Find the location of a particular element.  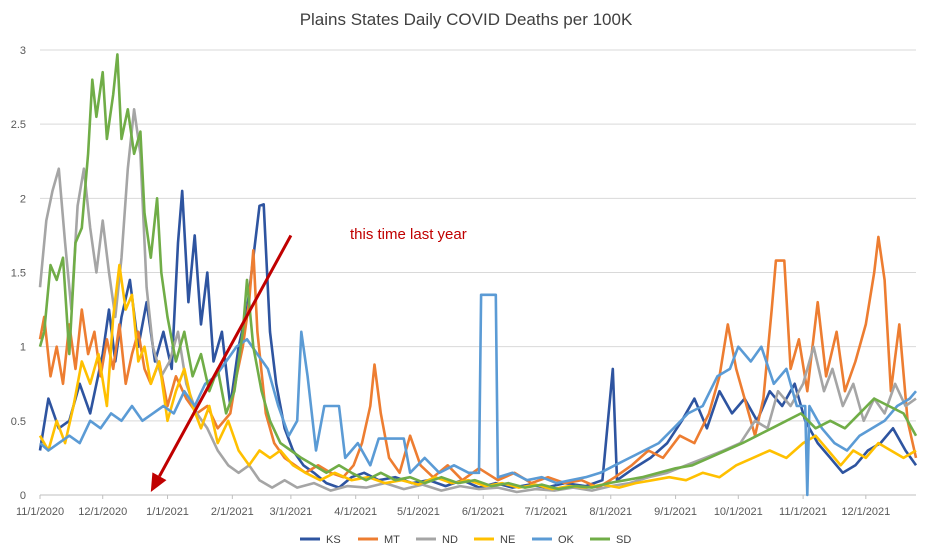

x-tick-label: 8/1/2021 is located at coordinates (610, 512).